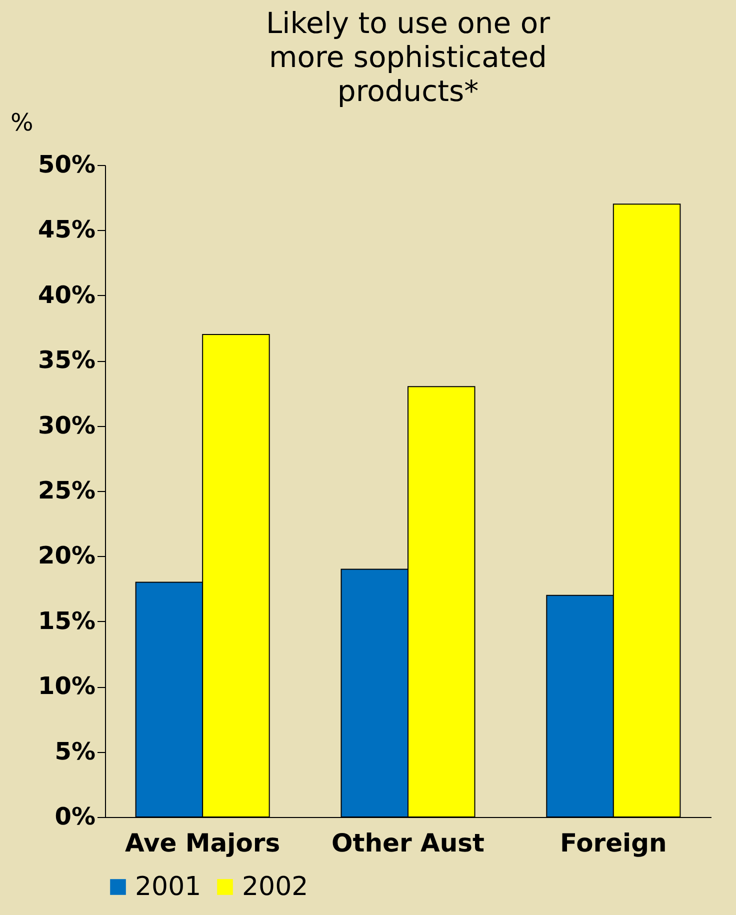  What do you see at coordinates (67, 230) in the screenshot?
I see `y-tick-label: 45%` at bounding box center [67, 230].